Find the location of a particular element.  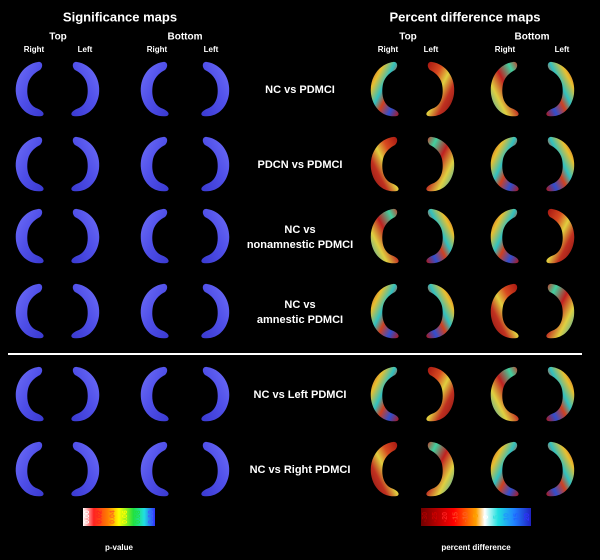

colorbar-tick: 0.02 is located at coordinates (100, 517).